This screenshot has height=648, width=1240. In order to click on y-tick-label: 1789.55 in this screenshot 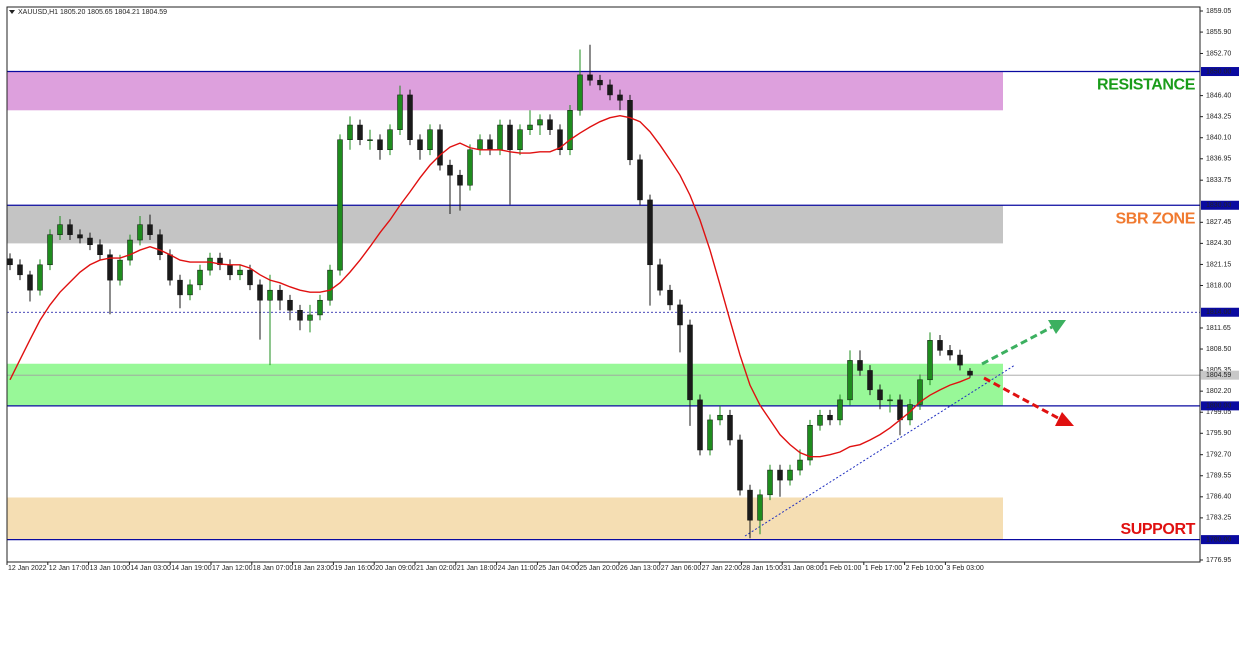, I will do `click(1218, 476)`.